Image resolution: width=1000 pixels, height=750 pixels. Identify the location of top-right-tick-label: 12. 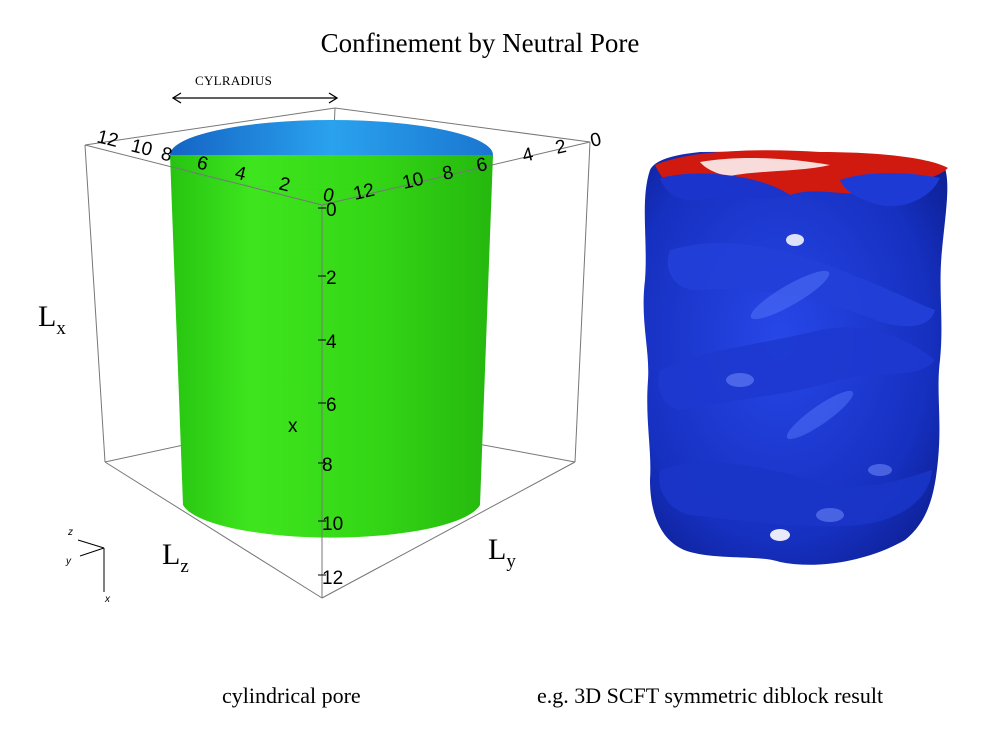
(363, 192).